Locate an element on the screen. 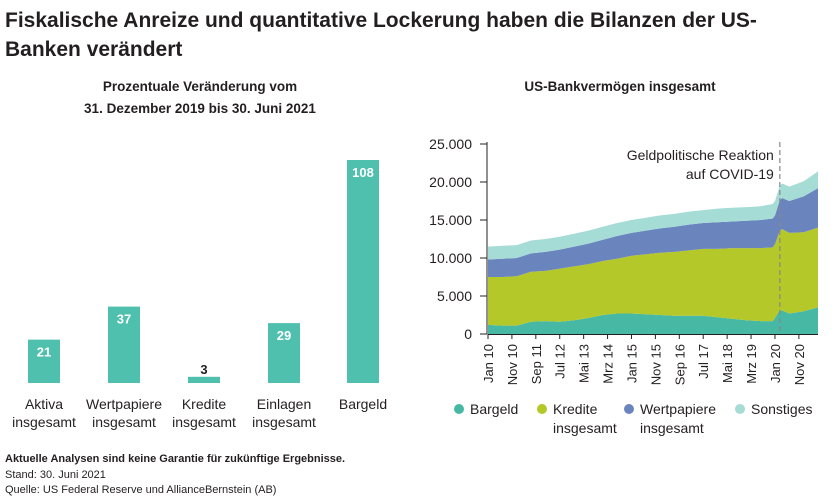 Image resolution: width=840 pixels, height=498 pixels. y-tick-label-0: 0 is located at coordinates (468, 334).